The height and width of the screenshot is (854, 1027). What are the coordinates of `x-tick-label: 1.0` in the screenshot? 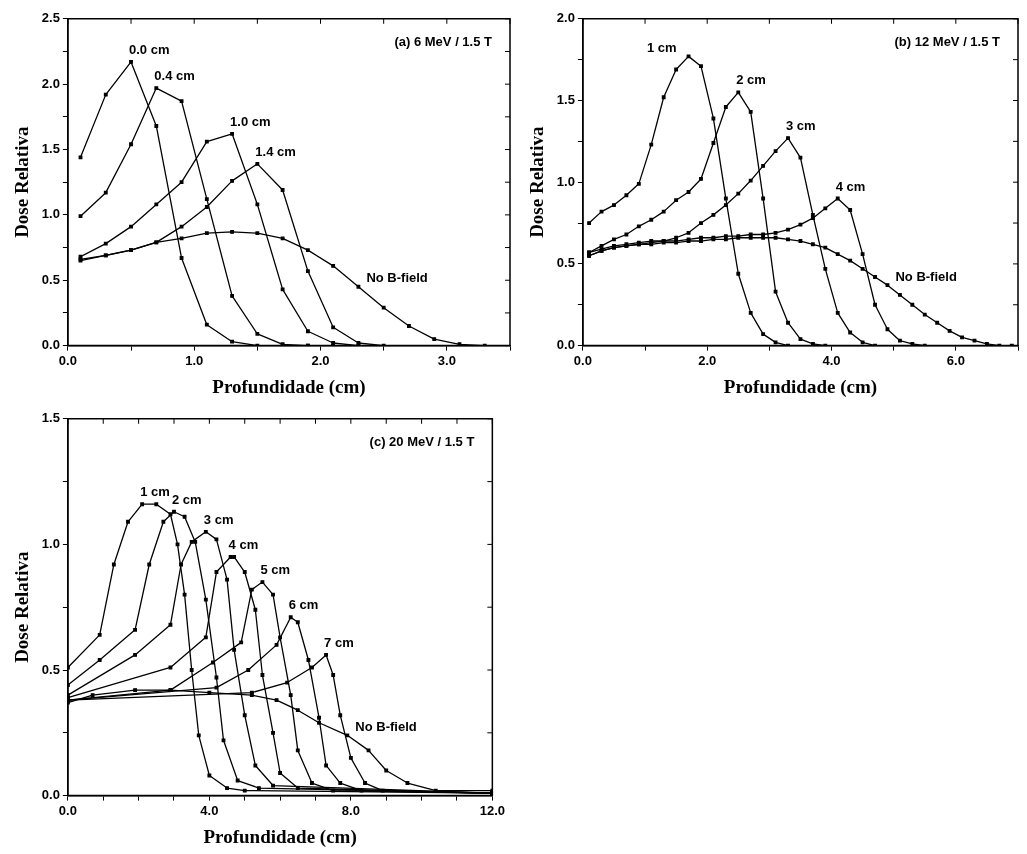 It's located at (194, 360).